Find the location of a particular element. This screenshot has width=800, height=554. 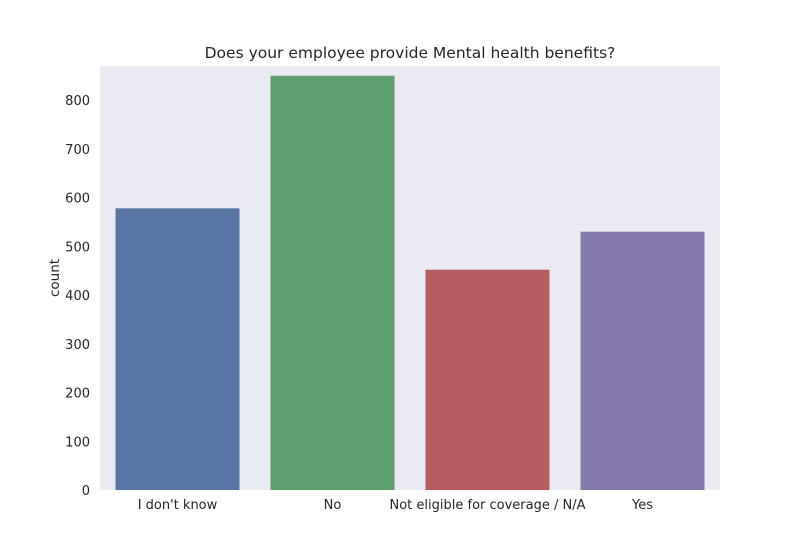

y-tick-label-3: 300 is located at coordinates (77, 345).